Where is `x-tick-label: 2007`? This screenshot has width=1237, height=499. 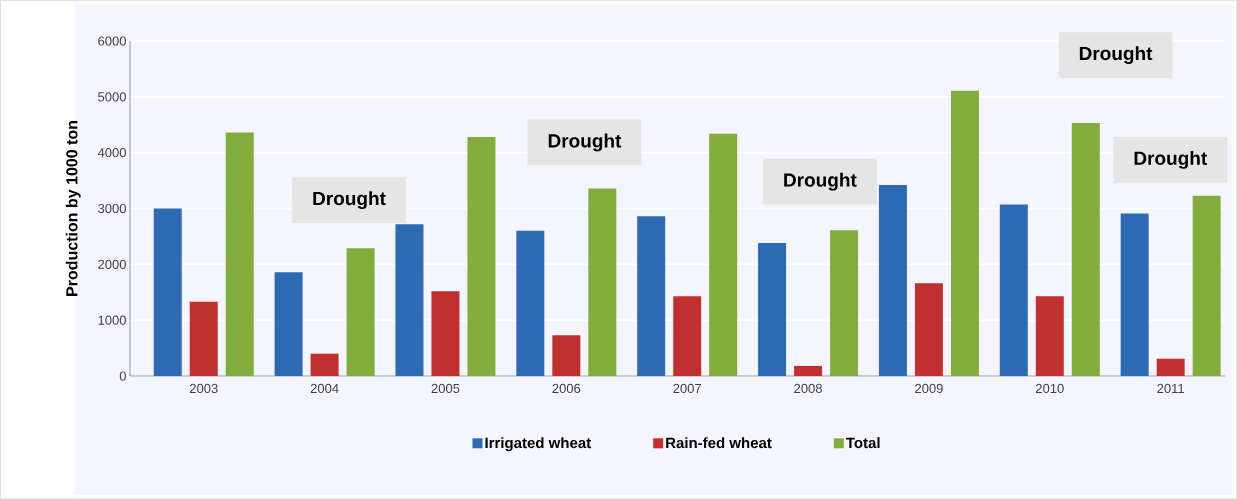
x-tick-label: 2007 is located at coordinates (687, 388).